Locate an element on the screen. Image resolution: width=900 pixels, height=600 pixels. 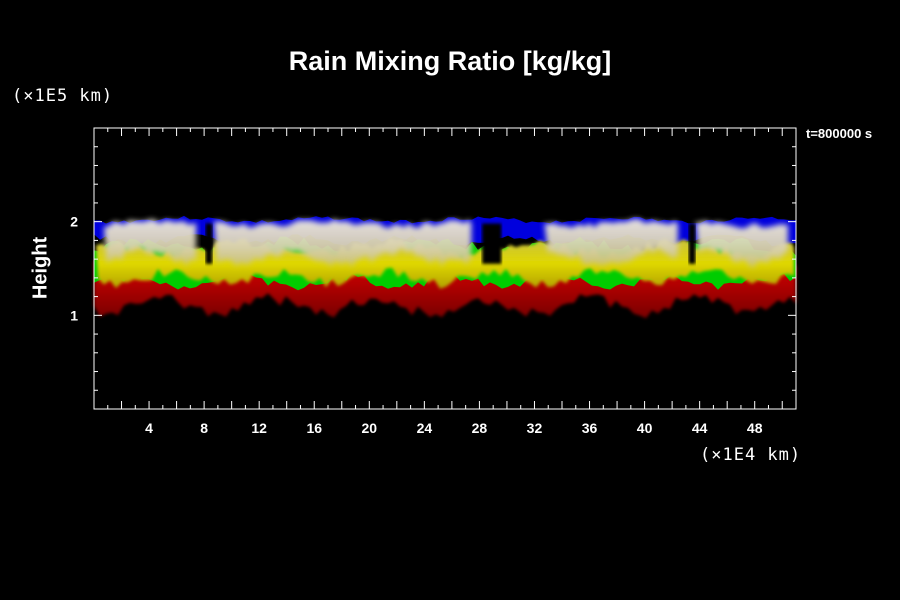
rain-field is located at coordinates (445, 267).